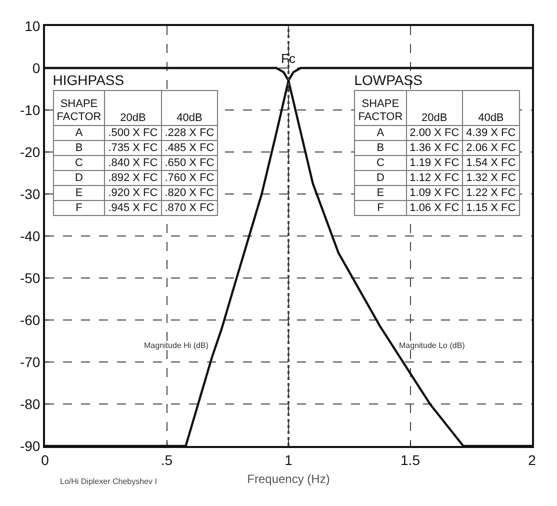 Image resolution: width=557 pixels, height=506 pixels. I want to click on annotation: 1.12 X FC, so click(434, 178).